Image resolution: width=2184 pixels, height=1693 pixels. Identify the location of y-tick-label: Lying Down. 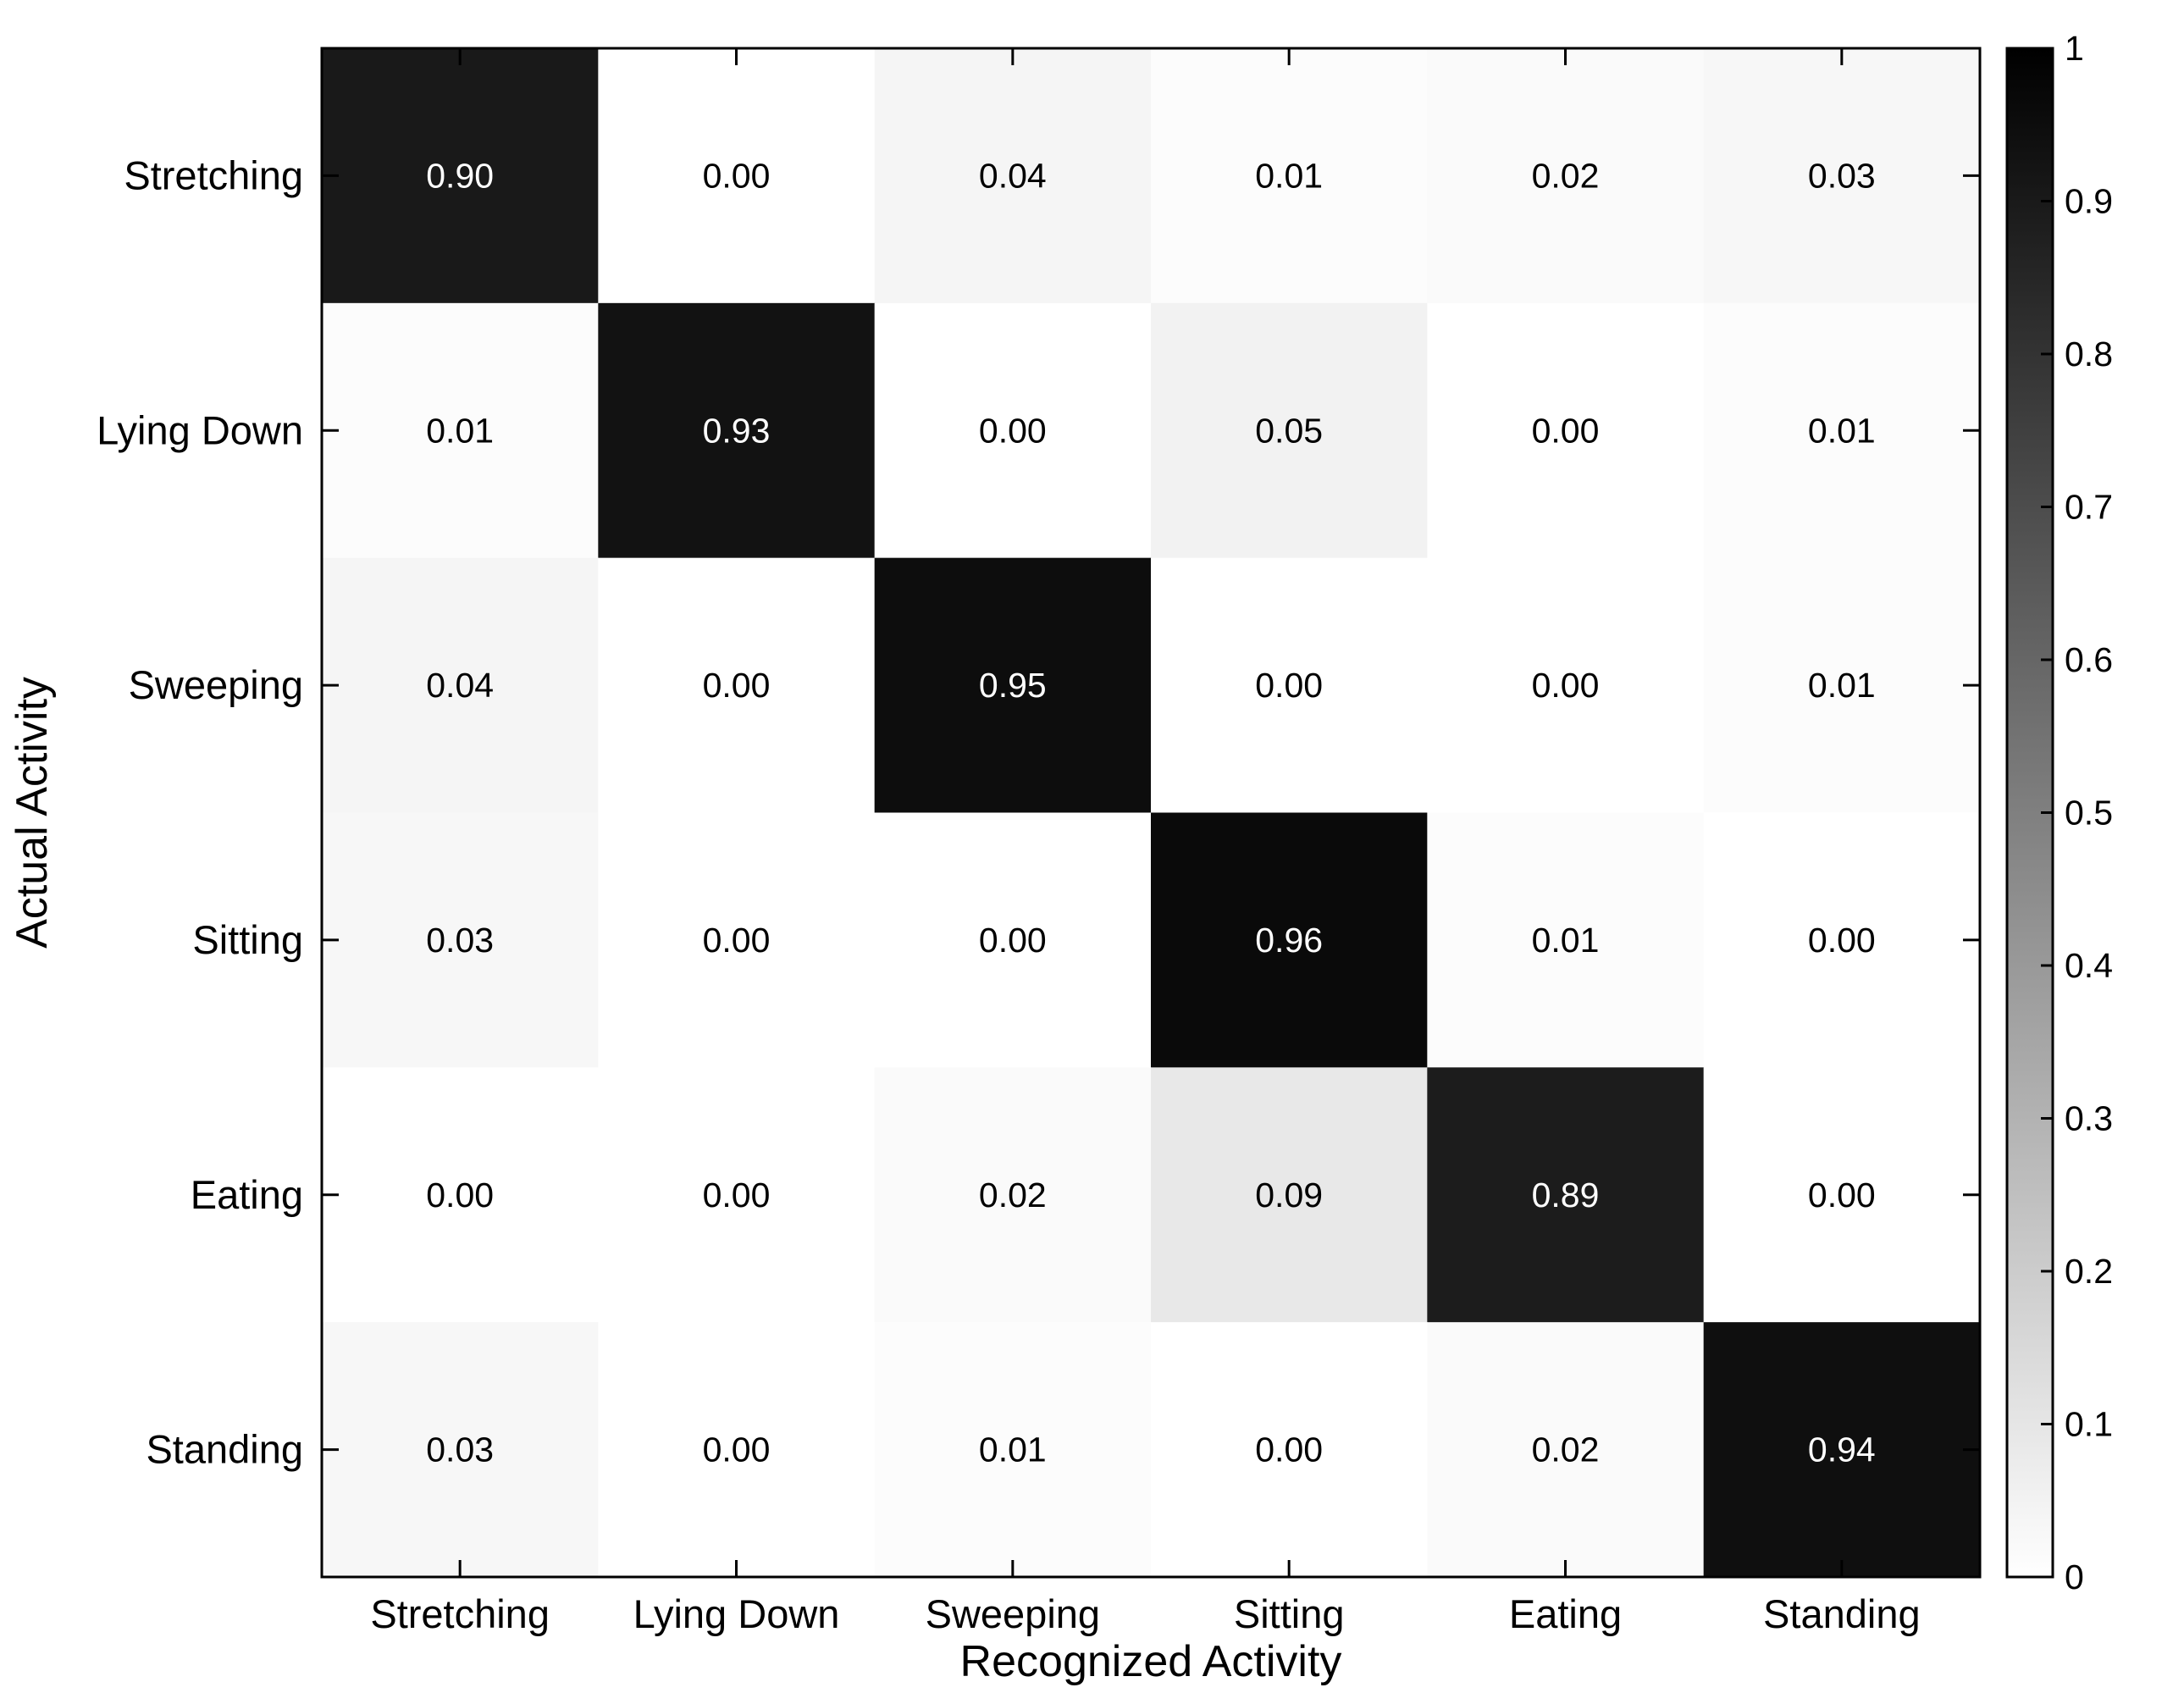
(200, 429).